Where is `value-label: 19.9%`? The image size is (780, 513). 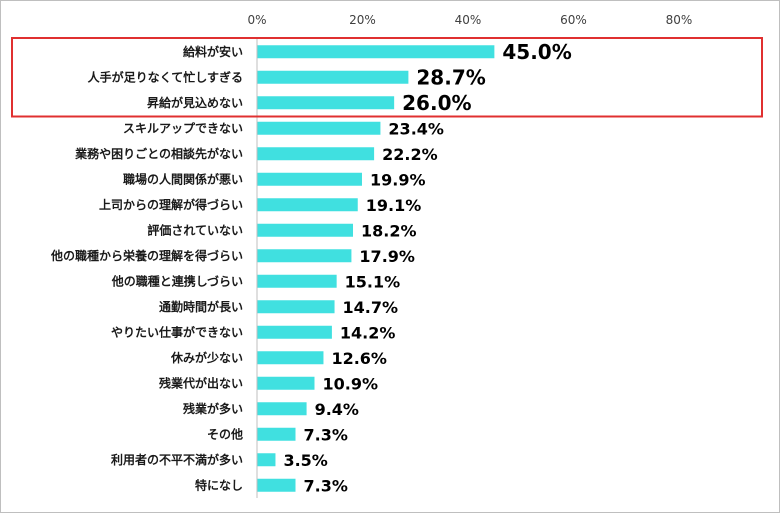
value-label: 19.9% is located at coordinates (398, 179).